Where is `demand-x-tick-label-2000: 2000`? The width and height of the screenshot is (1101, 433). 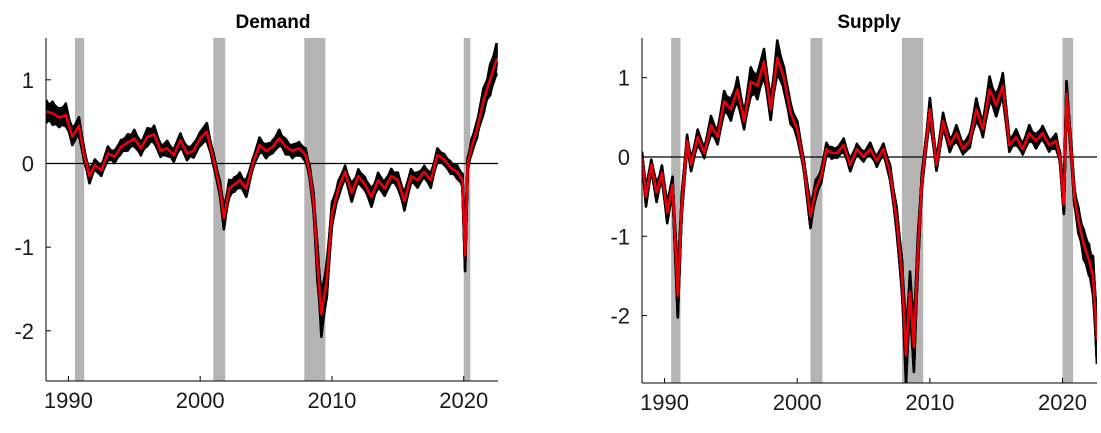 demand-x-tick-label-2000: 2000 is located at coordinates (200, 400).